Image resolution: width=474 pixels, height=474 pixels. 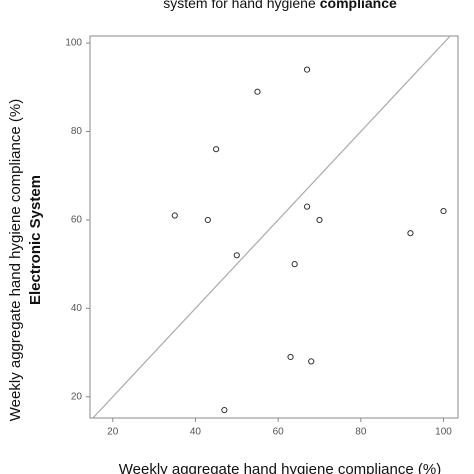 I want to click on x-tick-label: 40, so click(x=196, y=432).